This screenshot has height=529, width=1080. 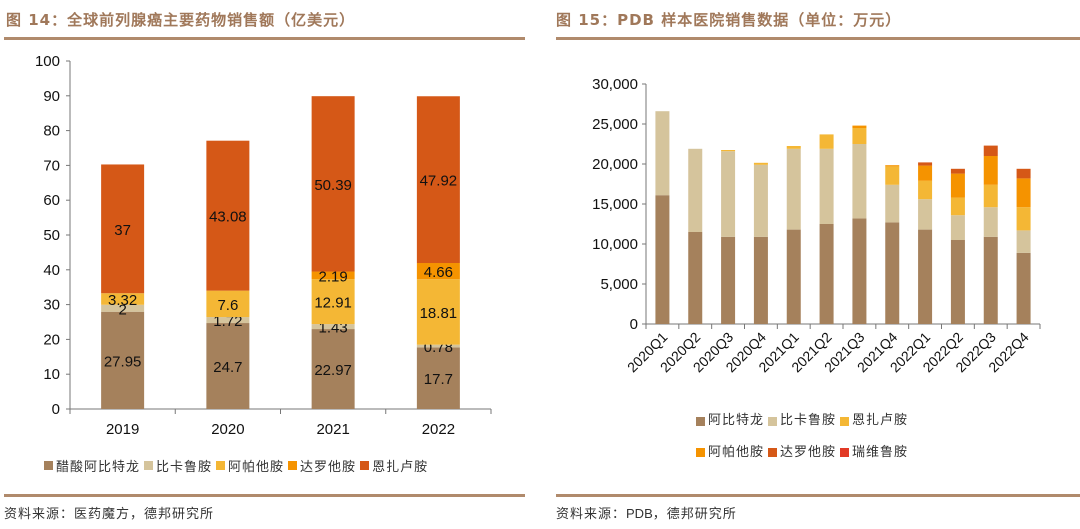 I want to click on y-tick-label: 60, so click(x=51, y=200).